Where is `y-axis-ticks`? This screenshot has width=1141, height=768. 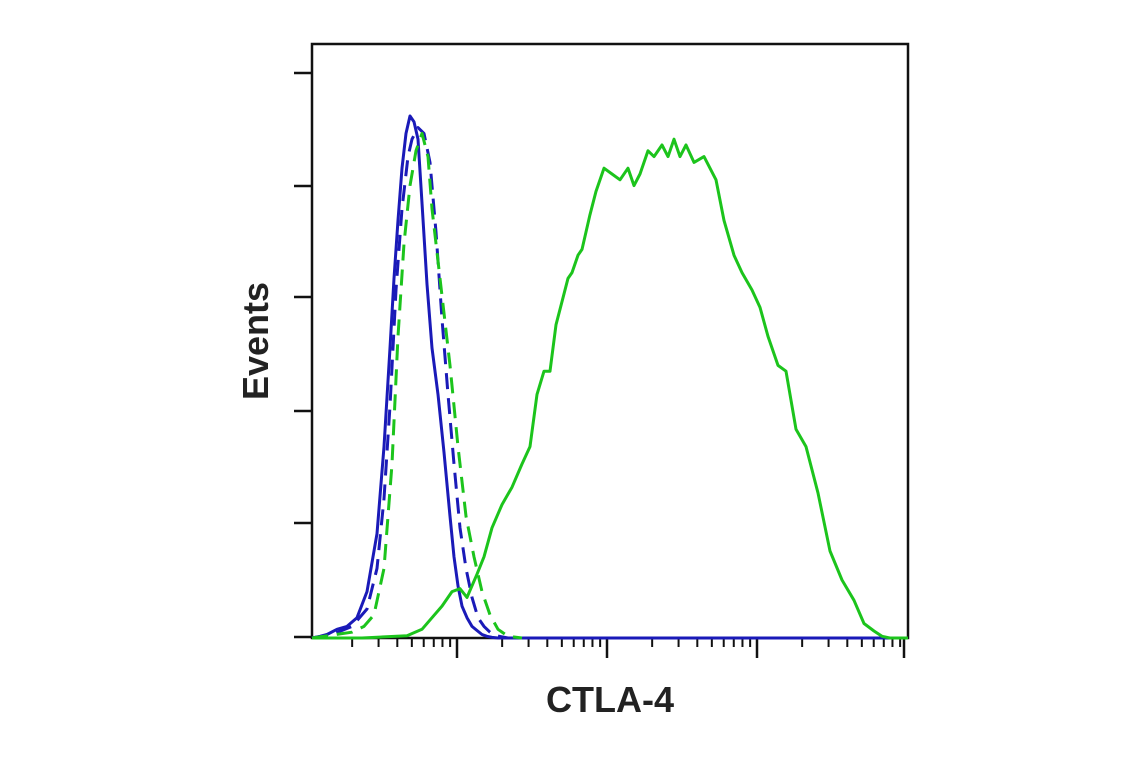 y-axis-ticks is located at coordinates (303, 355).